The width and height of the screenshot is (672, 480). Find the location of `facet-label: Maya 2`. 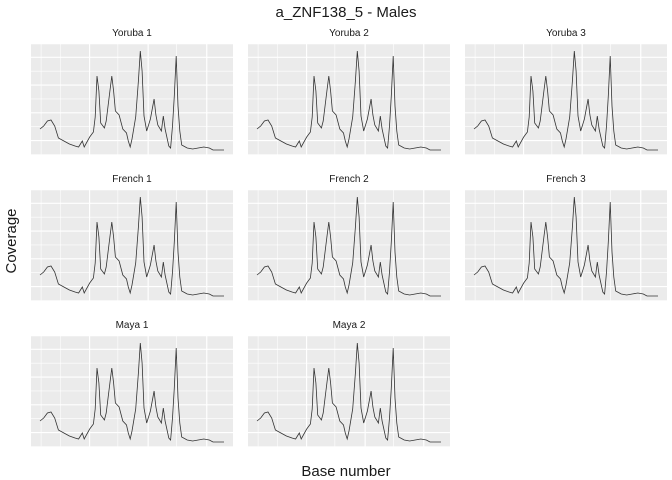

facet-label: Maya 2 is located at coordinates (349, 325).